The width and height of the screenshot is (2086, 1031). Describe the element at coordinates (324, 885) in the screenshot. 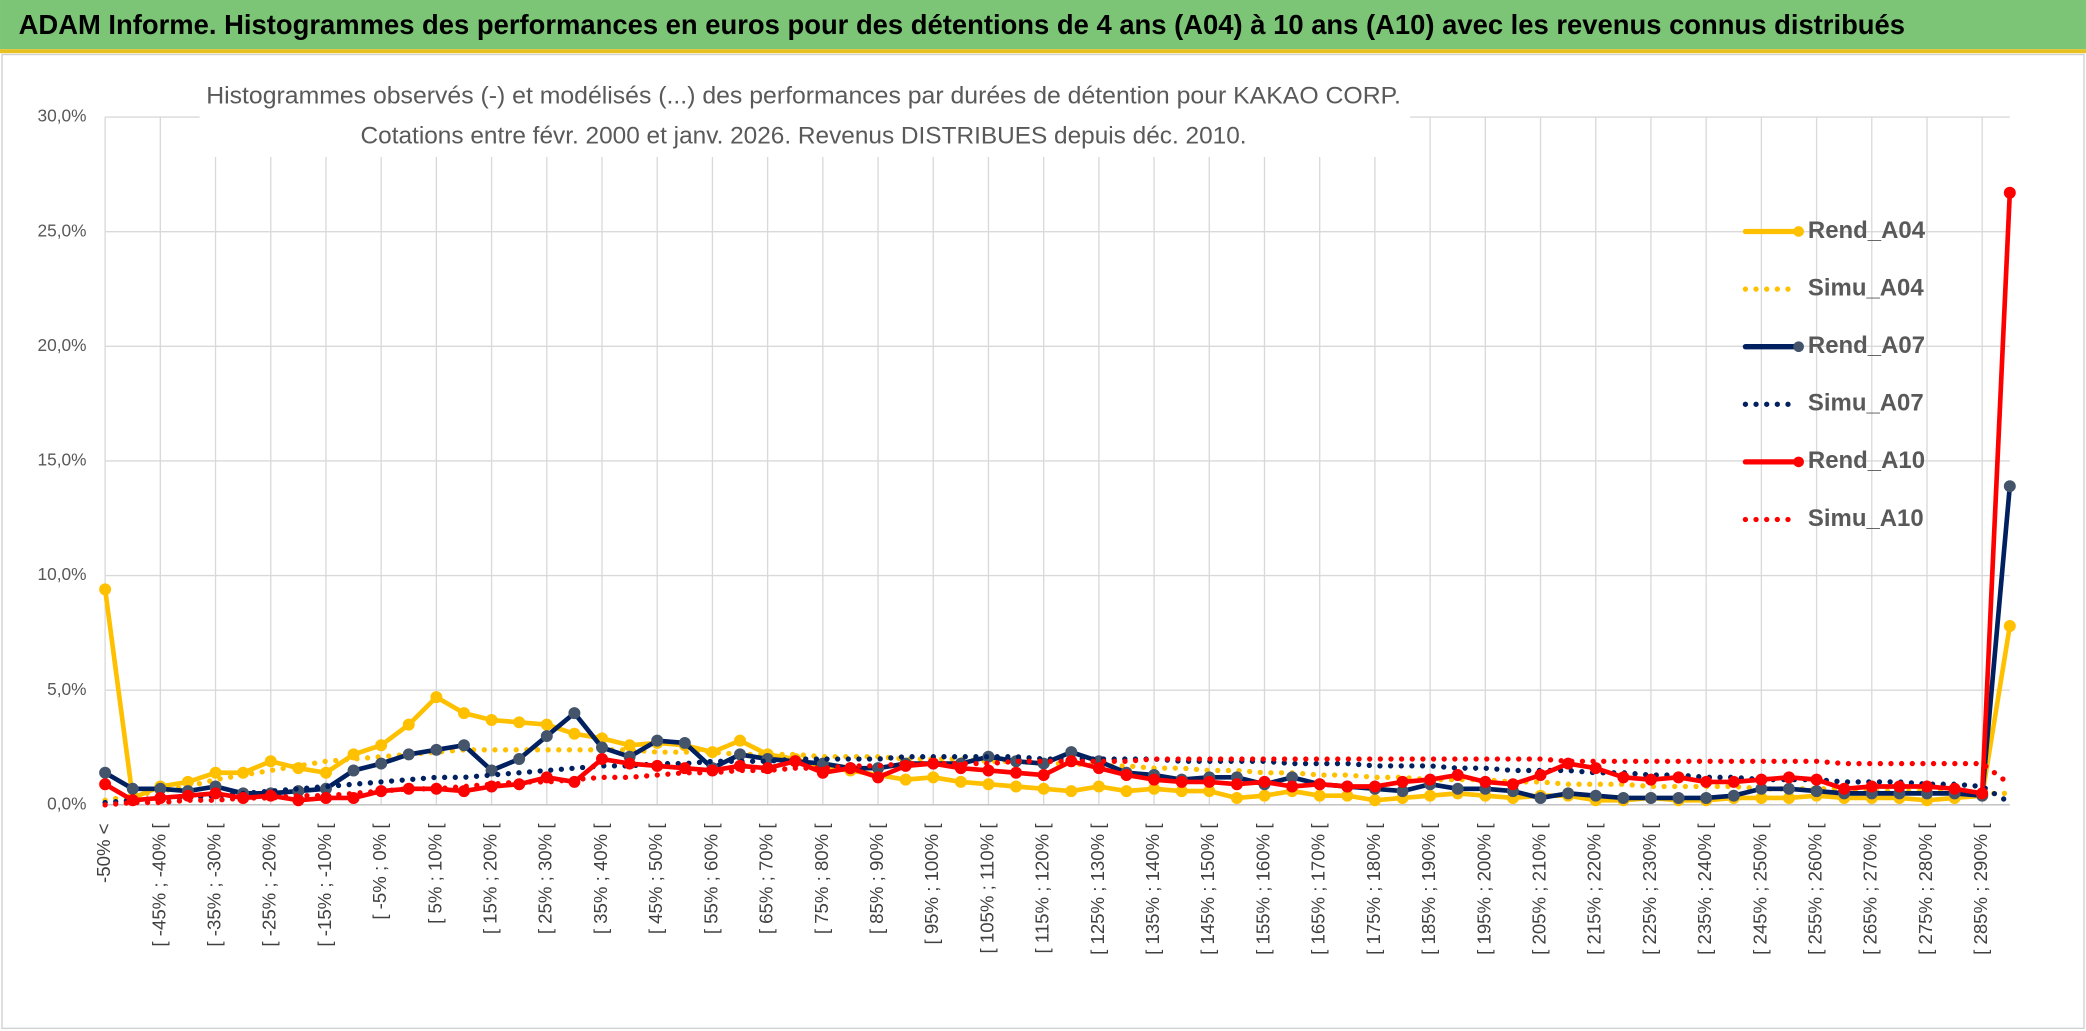

I see `x-tick-label: [ -15% ; -10% [` at that location.